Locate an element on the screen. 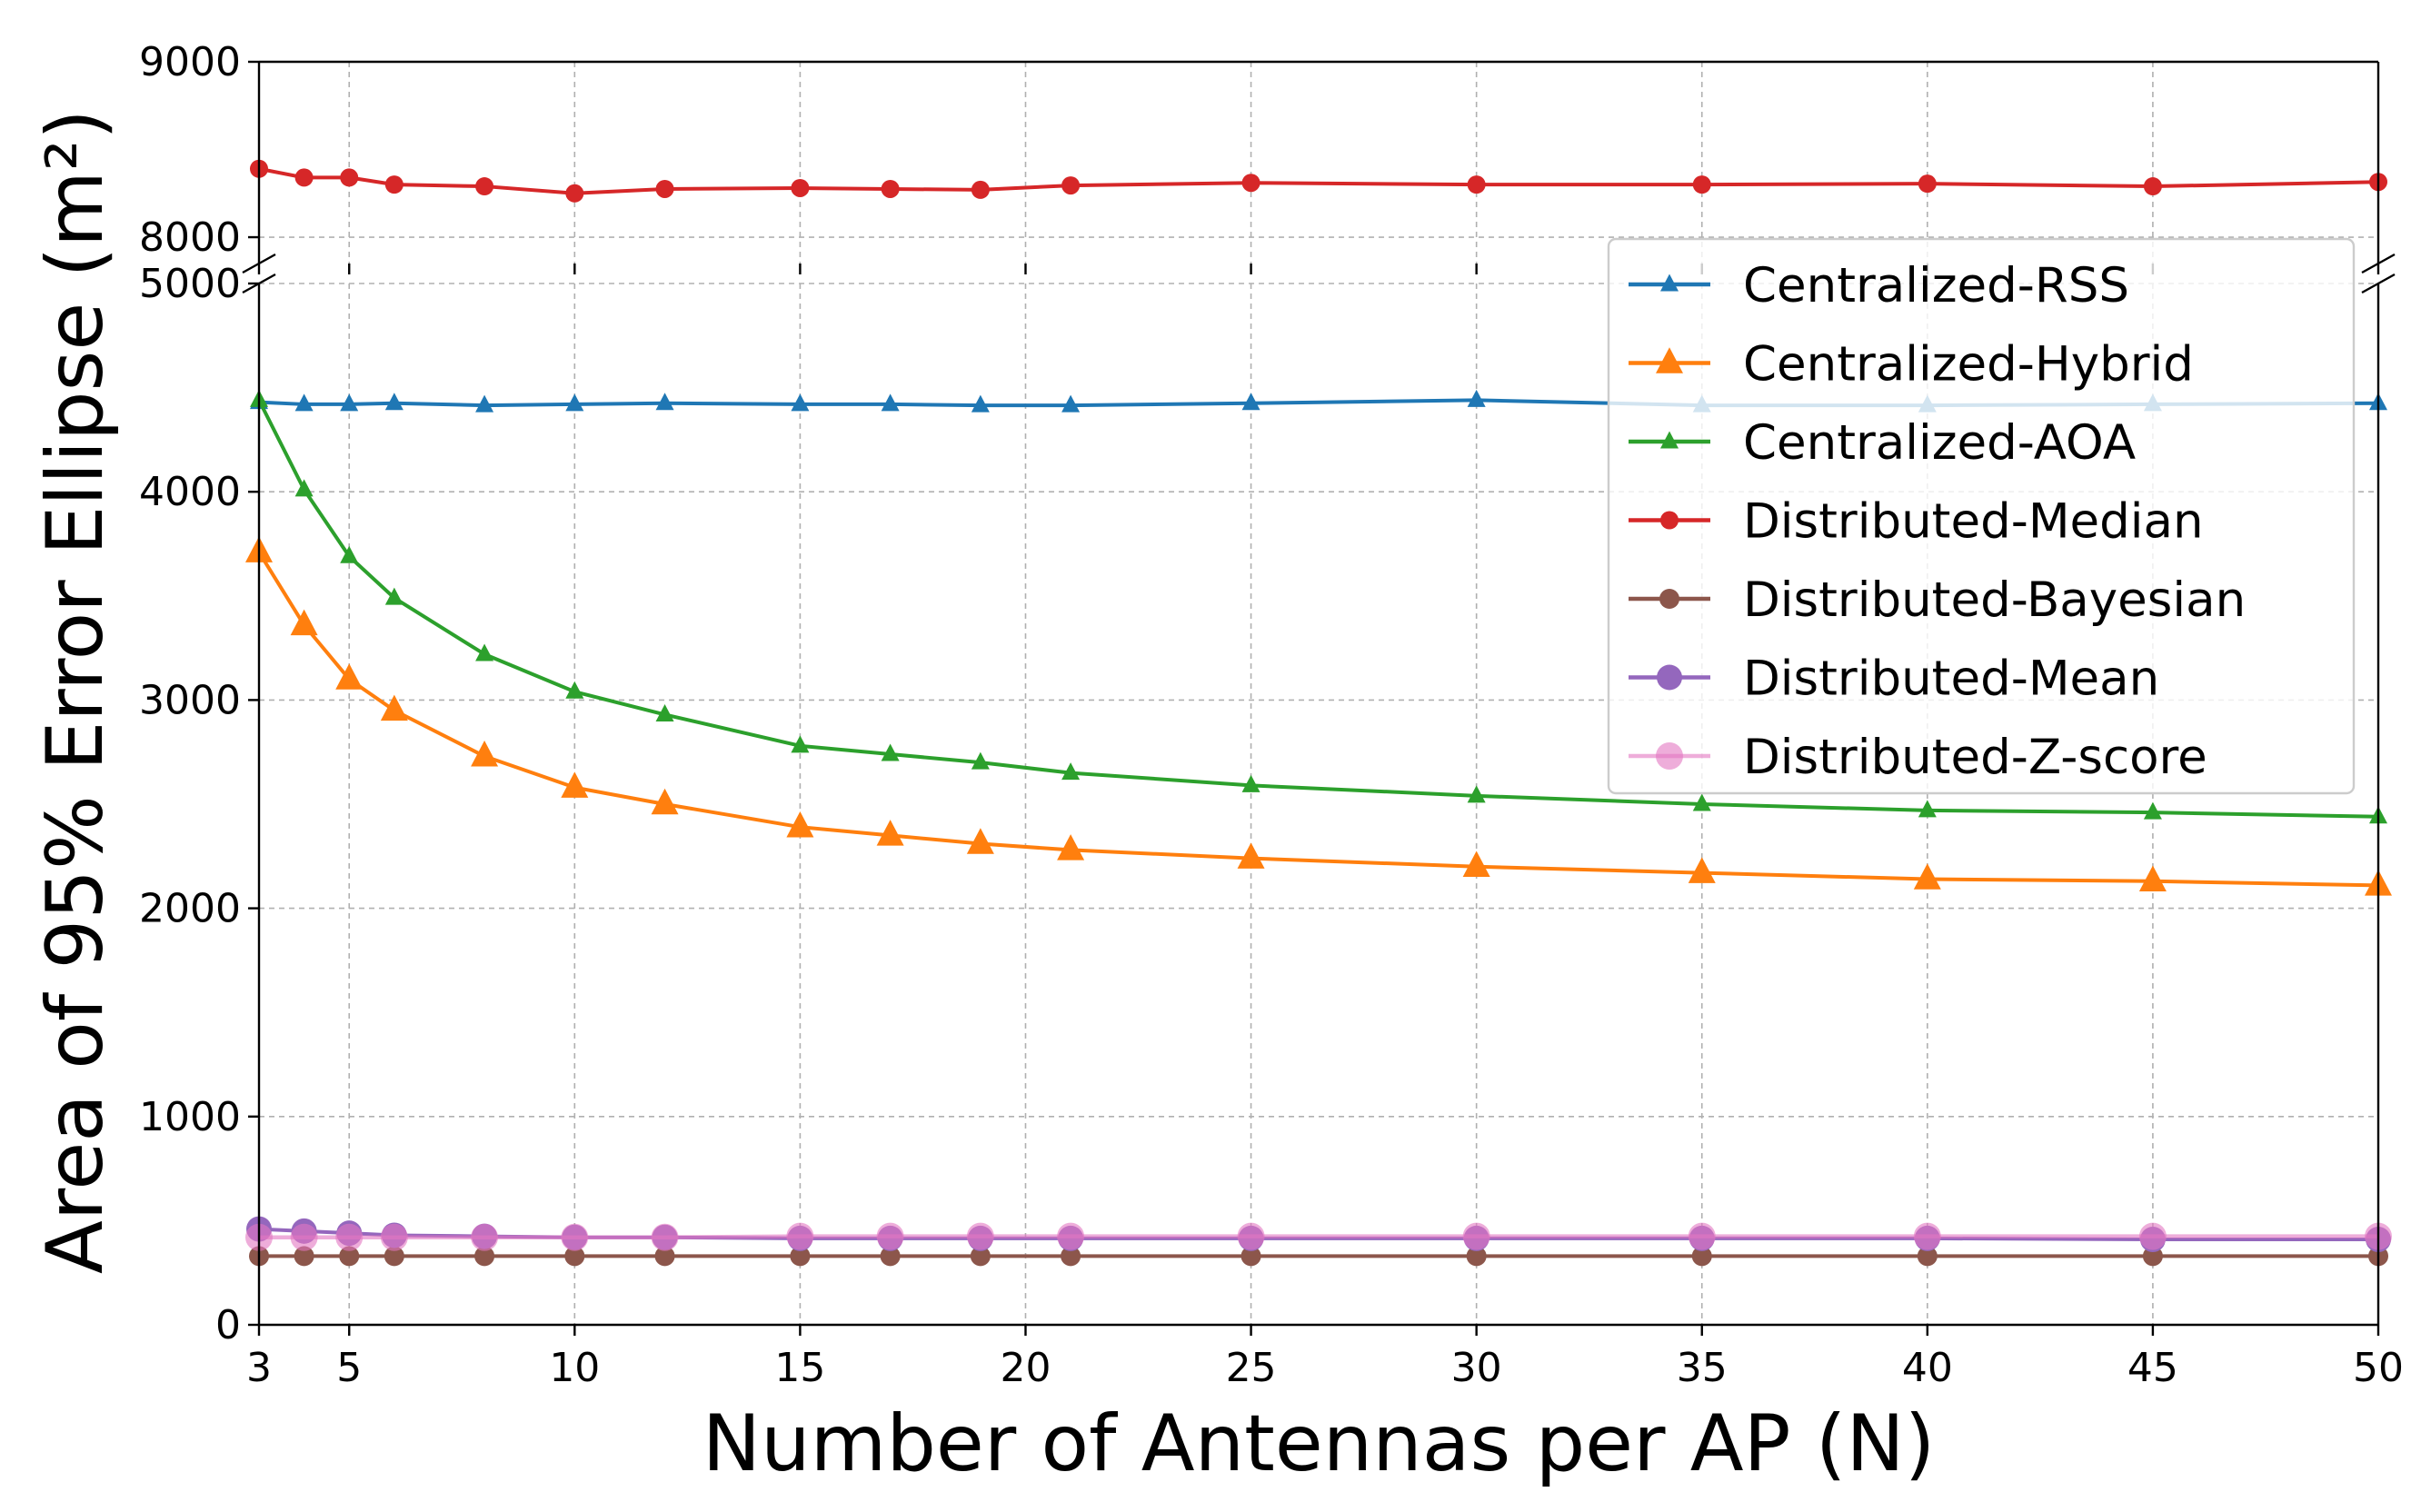  legend-item: Centralized-RSS is located at coordinates (1879, 285).